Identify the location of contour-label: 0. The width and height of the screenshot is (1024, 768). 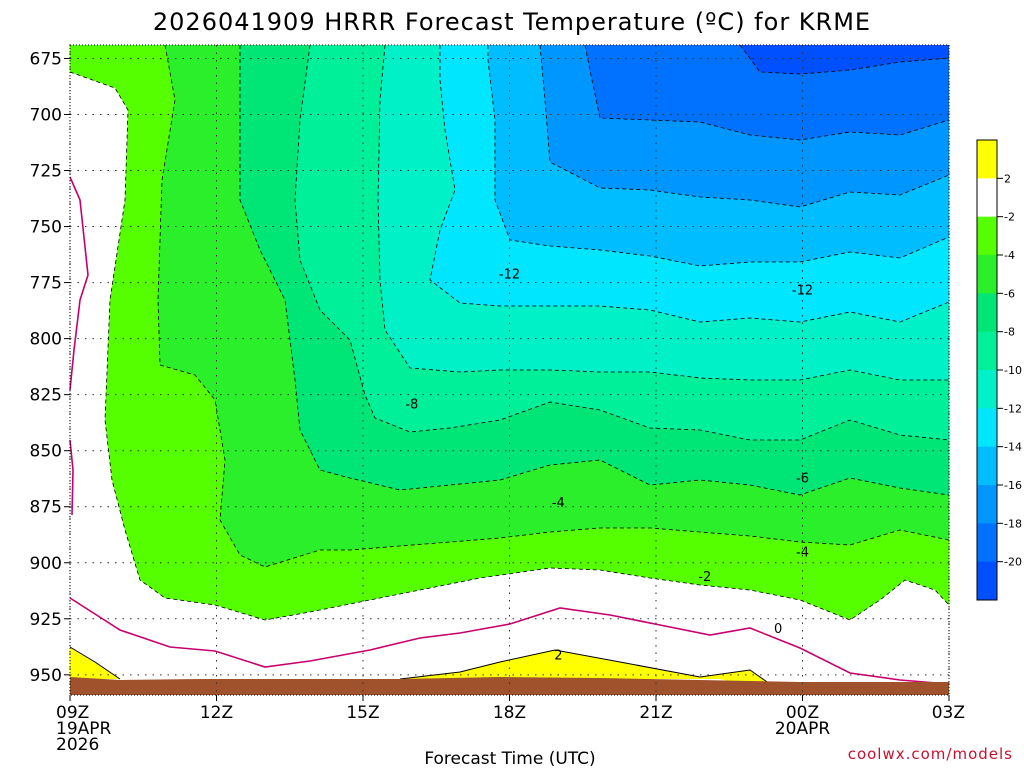
(778, 629).